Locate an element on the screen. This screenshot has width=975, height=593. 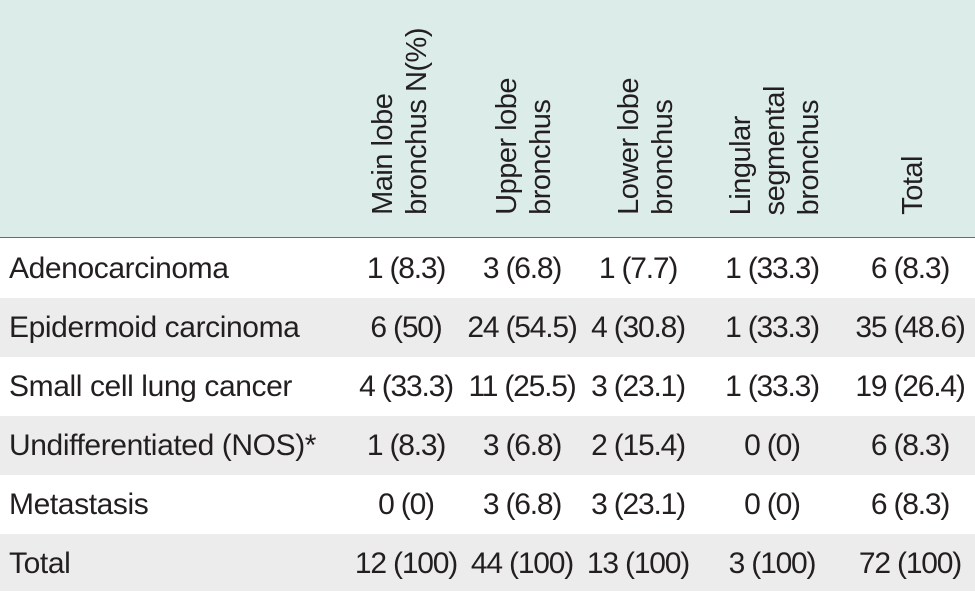
cell-main-lobe: 12 (100) is located at coordinates (406, 563).